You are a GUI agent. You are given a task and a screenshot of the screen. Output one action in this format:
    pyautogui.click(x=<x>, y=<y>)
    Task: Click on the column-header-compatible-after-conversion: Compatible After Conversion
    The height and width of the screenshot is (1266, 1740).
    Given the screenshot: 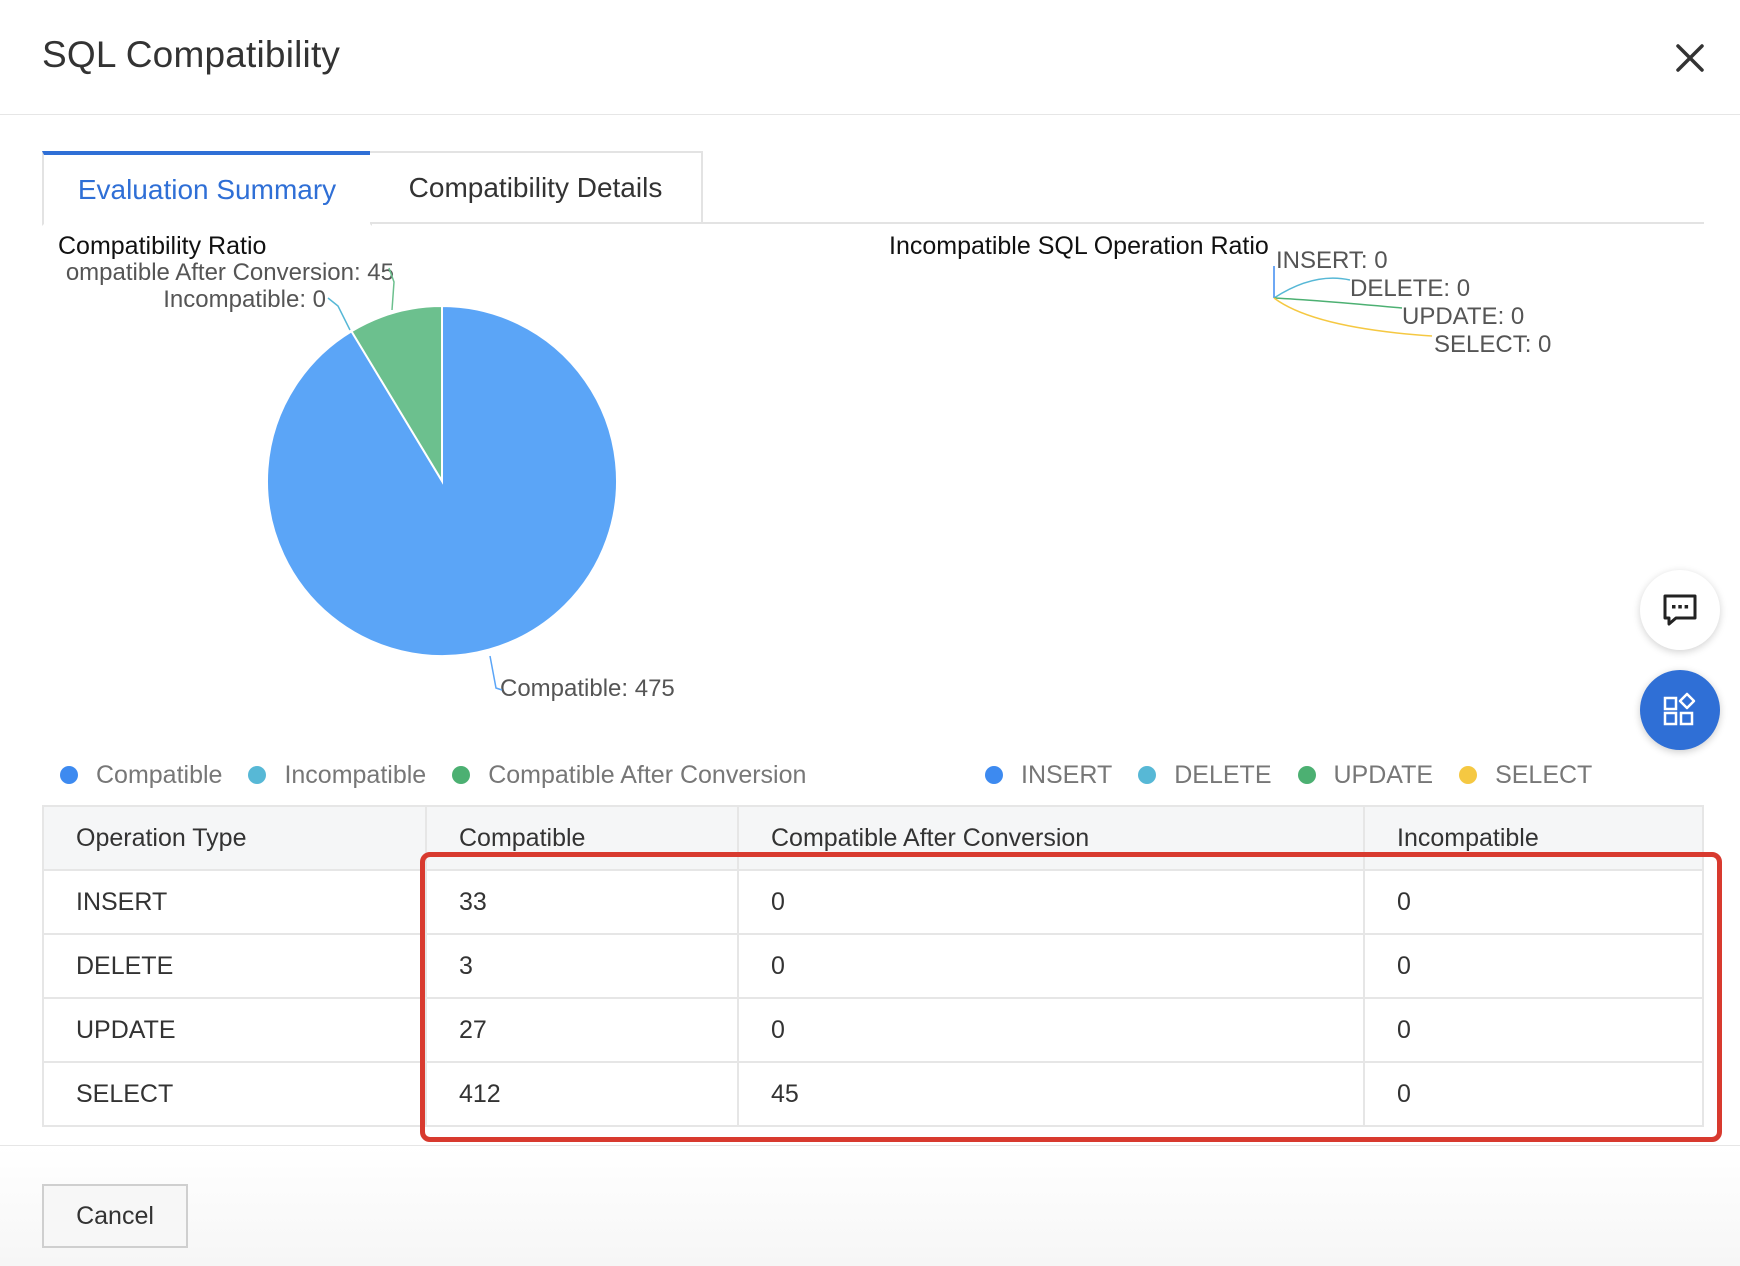 What is the action you would take?
    pyautogui.click(x=1051, y=838)
    